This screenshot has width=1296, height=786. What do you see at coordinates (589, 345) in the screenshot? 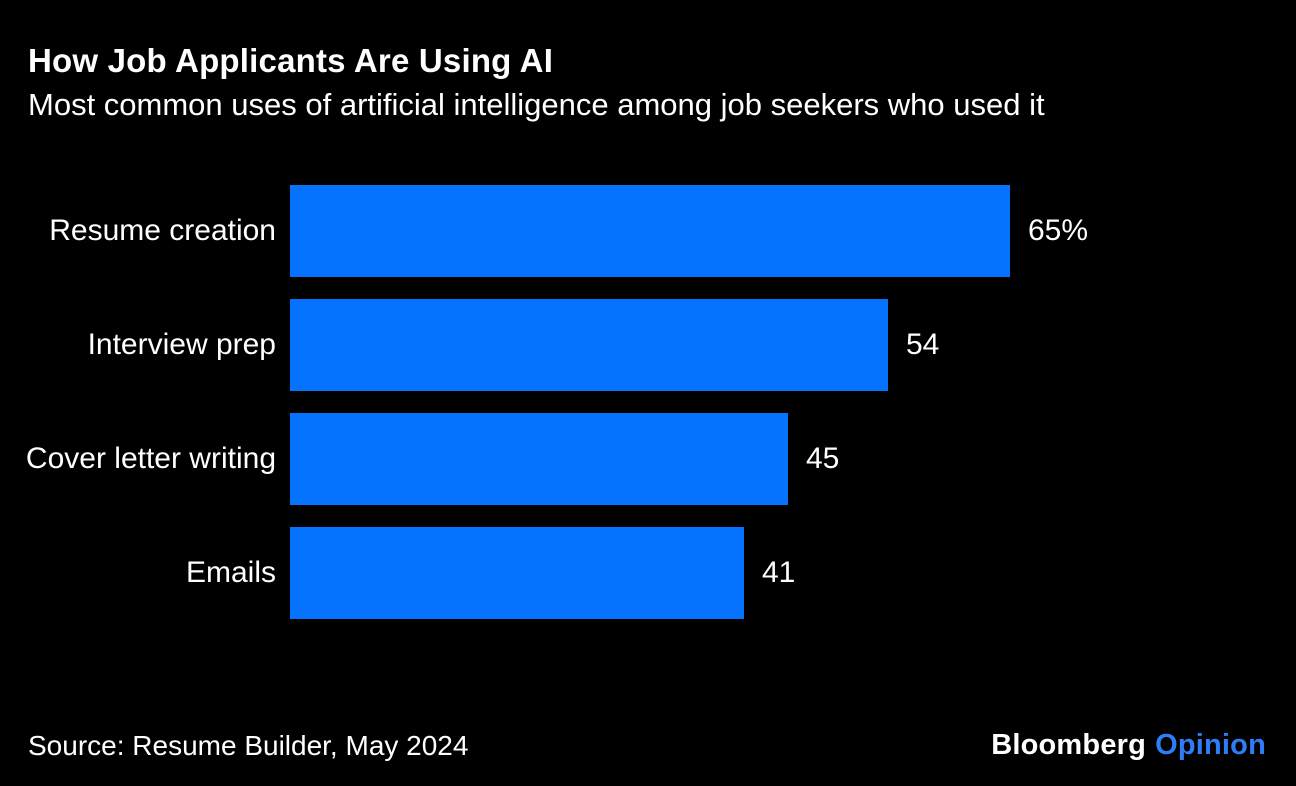
I see `bar-interview-prep` at bounding box center [589, 345].